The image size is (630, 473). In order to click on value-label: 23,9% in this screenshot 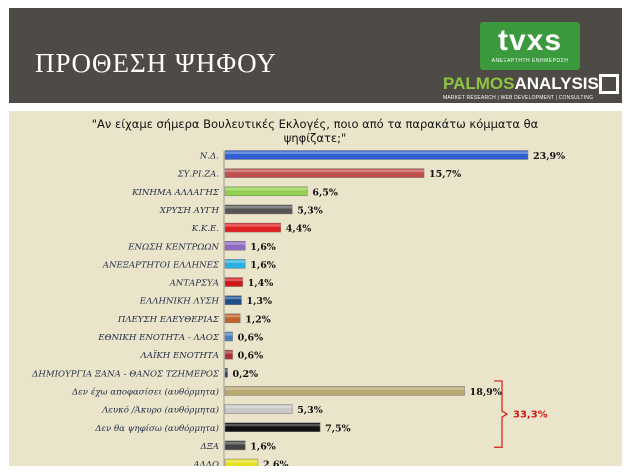, I will do `click(549, 156)`.